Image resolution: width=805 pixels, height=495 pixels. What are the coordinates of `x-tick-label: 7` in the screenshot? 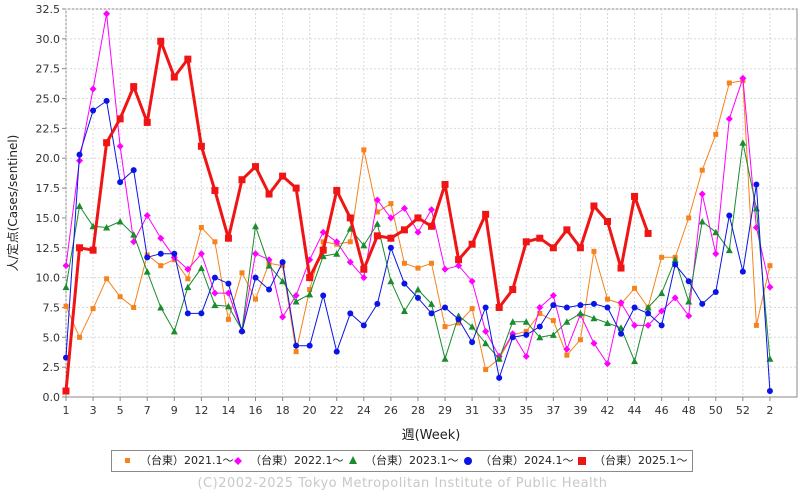 It's located at (147, 410).